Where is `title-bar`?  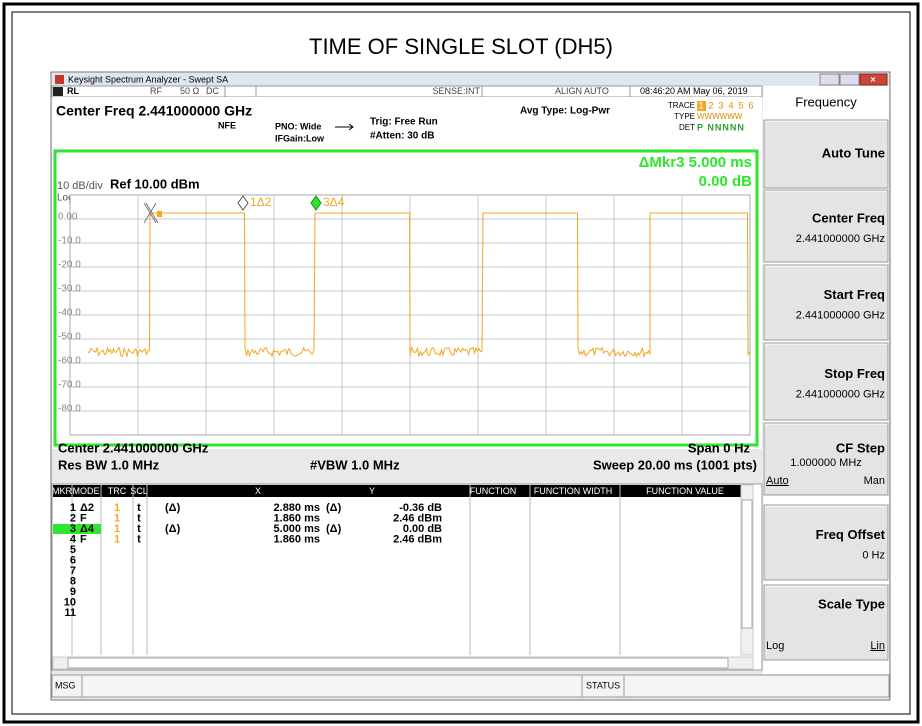 title-bar is located at coordinates (470, 79).